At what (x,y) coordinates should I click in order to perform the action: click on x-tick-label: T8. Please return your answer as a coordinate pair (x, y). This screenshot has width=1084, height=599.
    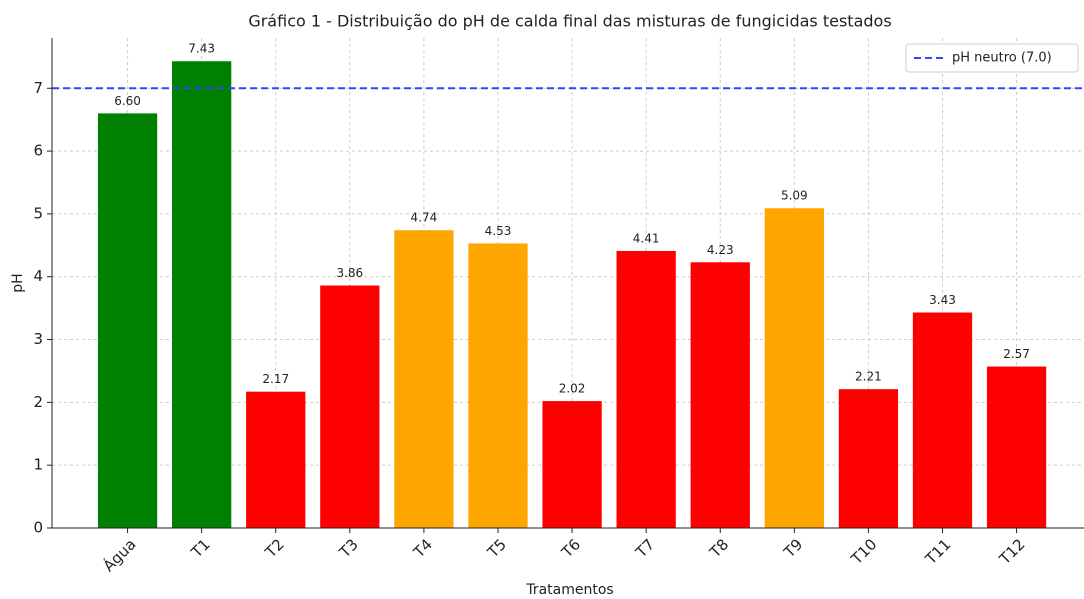
    Looking at the image, I should click on (719, 548).